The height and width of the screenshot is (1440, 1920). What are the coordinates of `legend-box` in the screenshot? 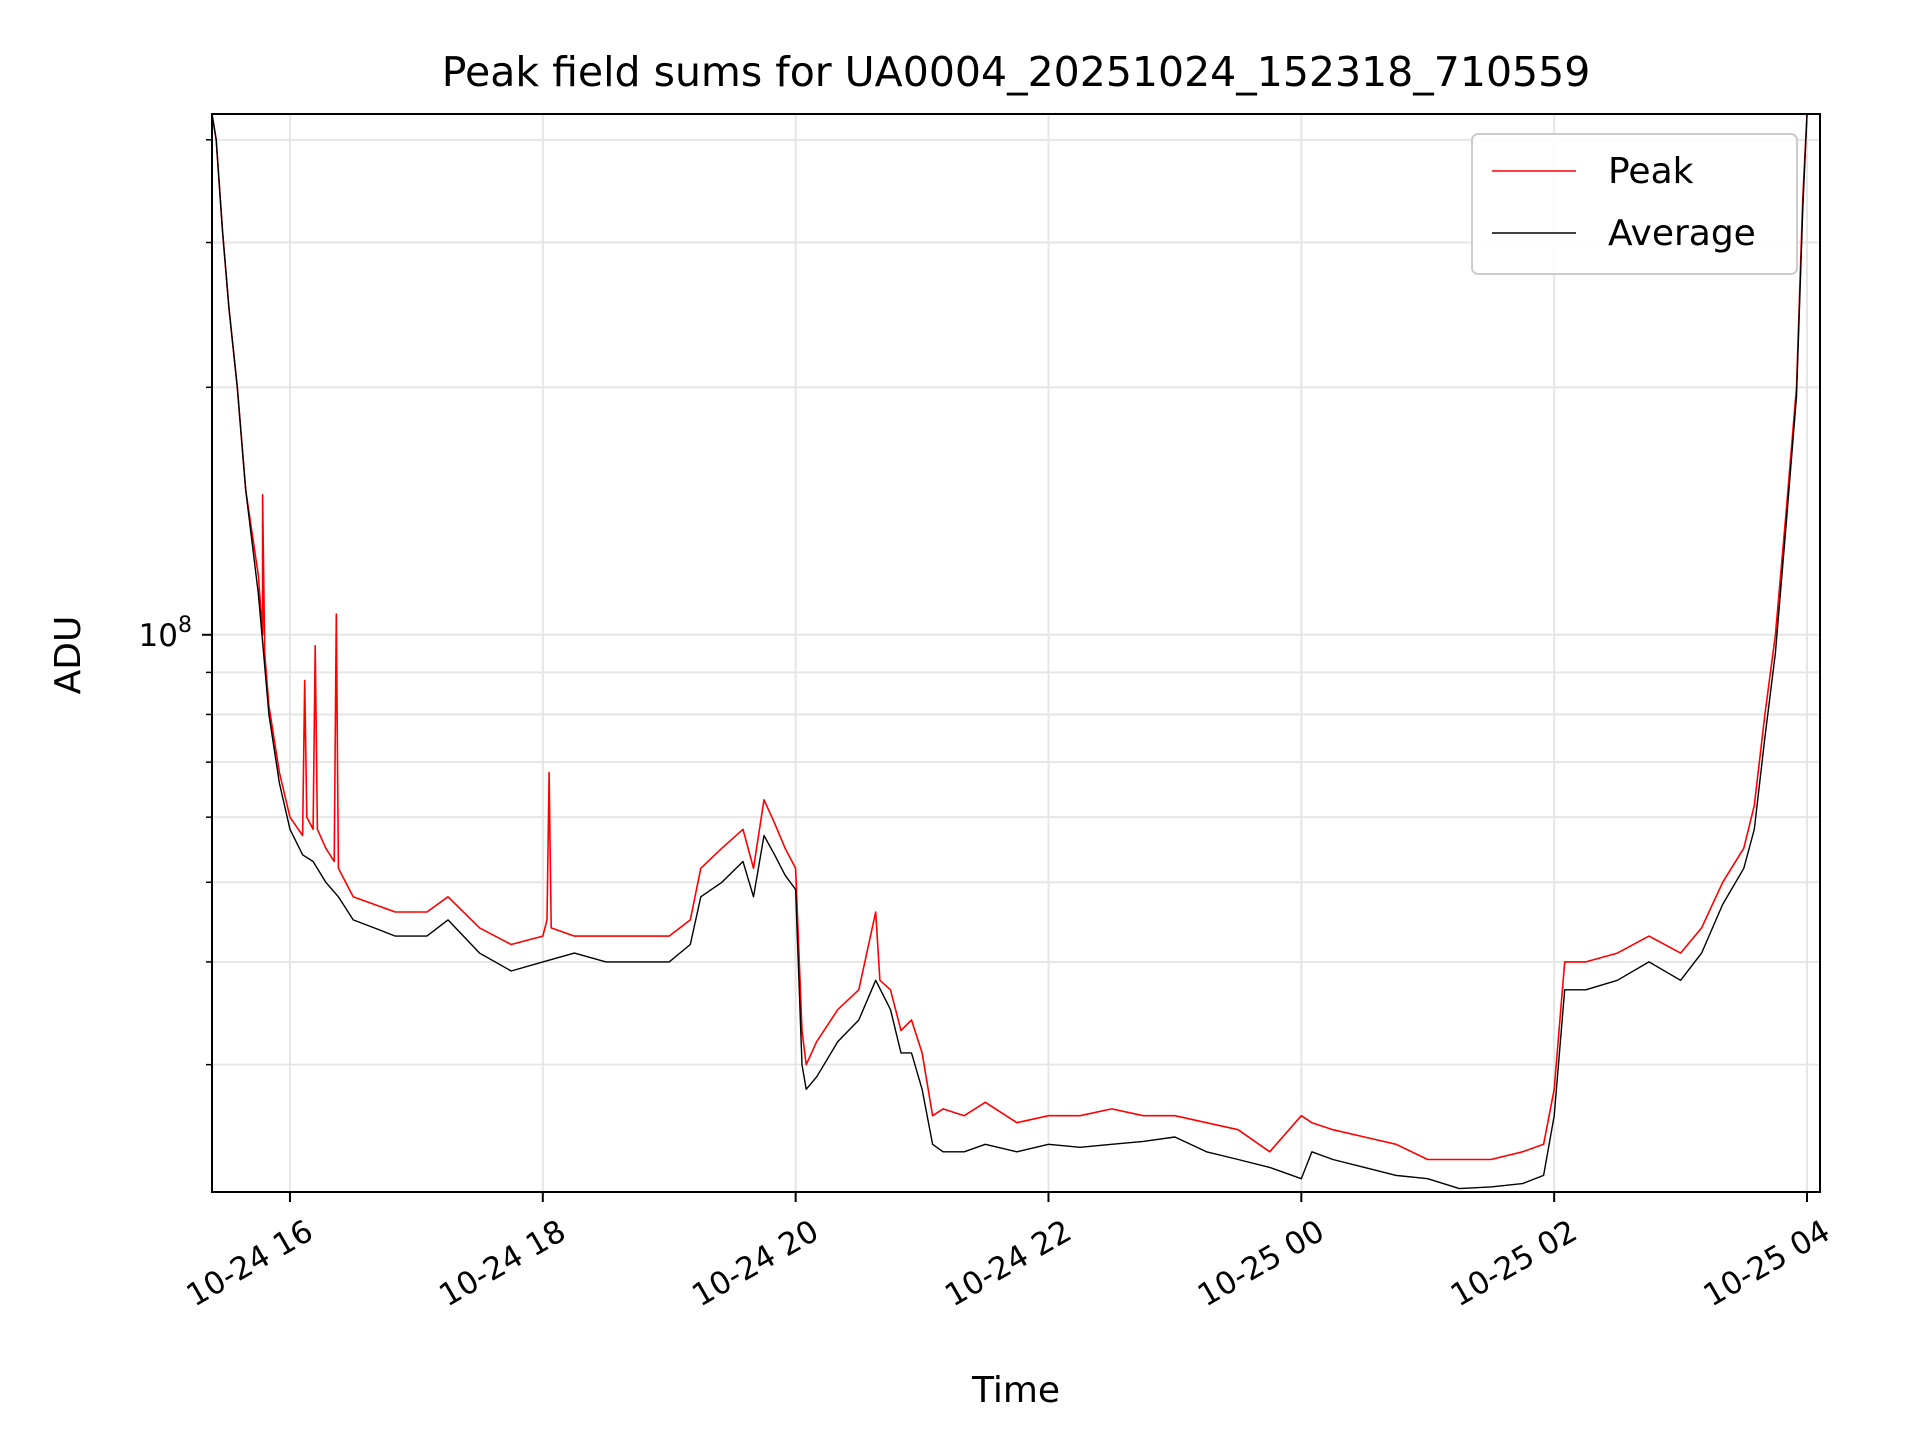 It's located at (1634, 204).